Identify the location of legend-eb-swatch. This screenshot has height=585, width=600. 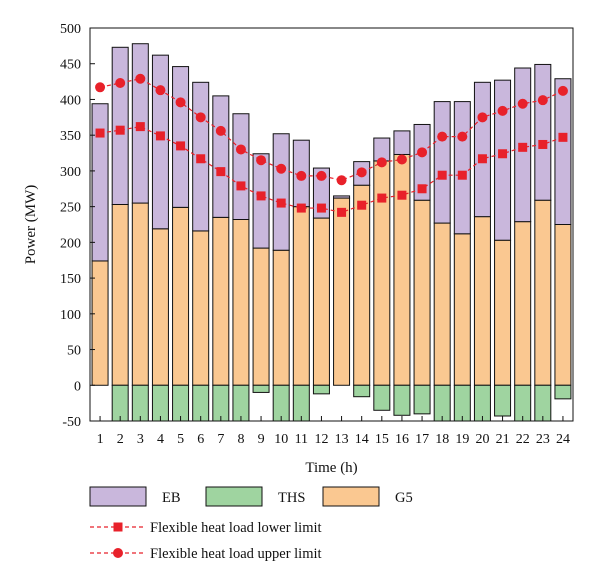
(118, 496).